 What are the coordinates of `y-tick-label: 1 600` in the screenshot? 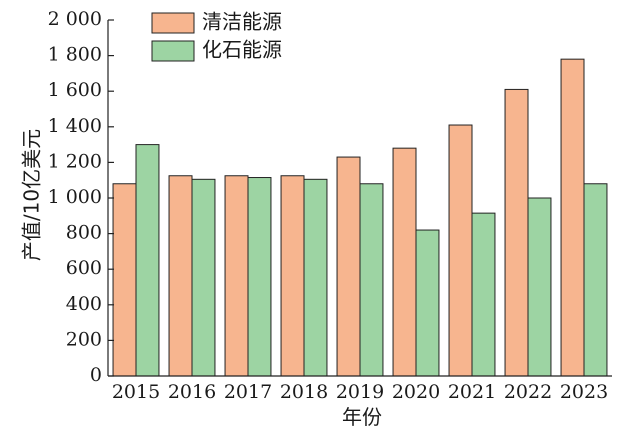 It's located at (75, 90).